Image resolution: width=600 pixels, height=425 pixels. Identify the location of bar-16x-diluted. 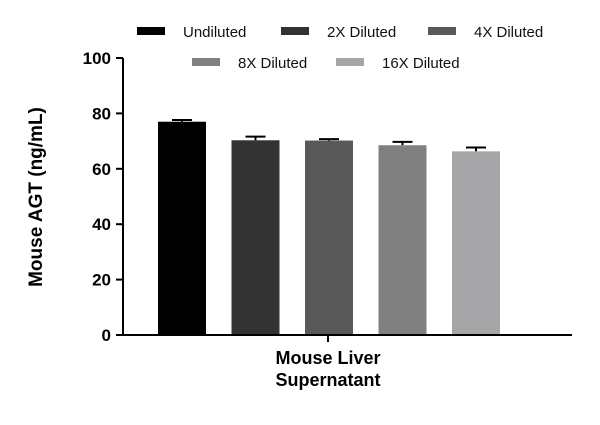
(476, 243).